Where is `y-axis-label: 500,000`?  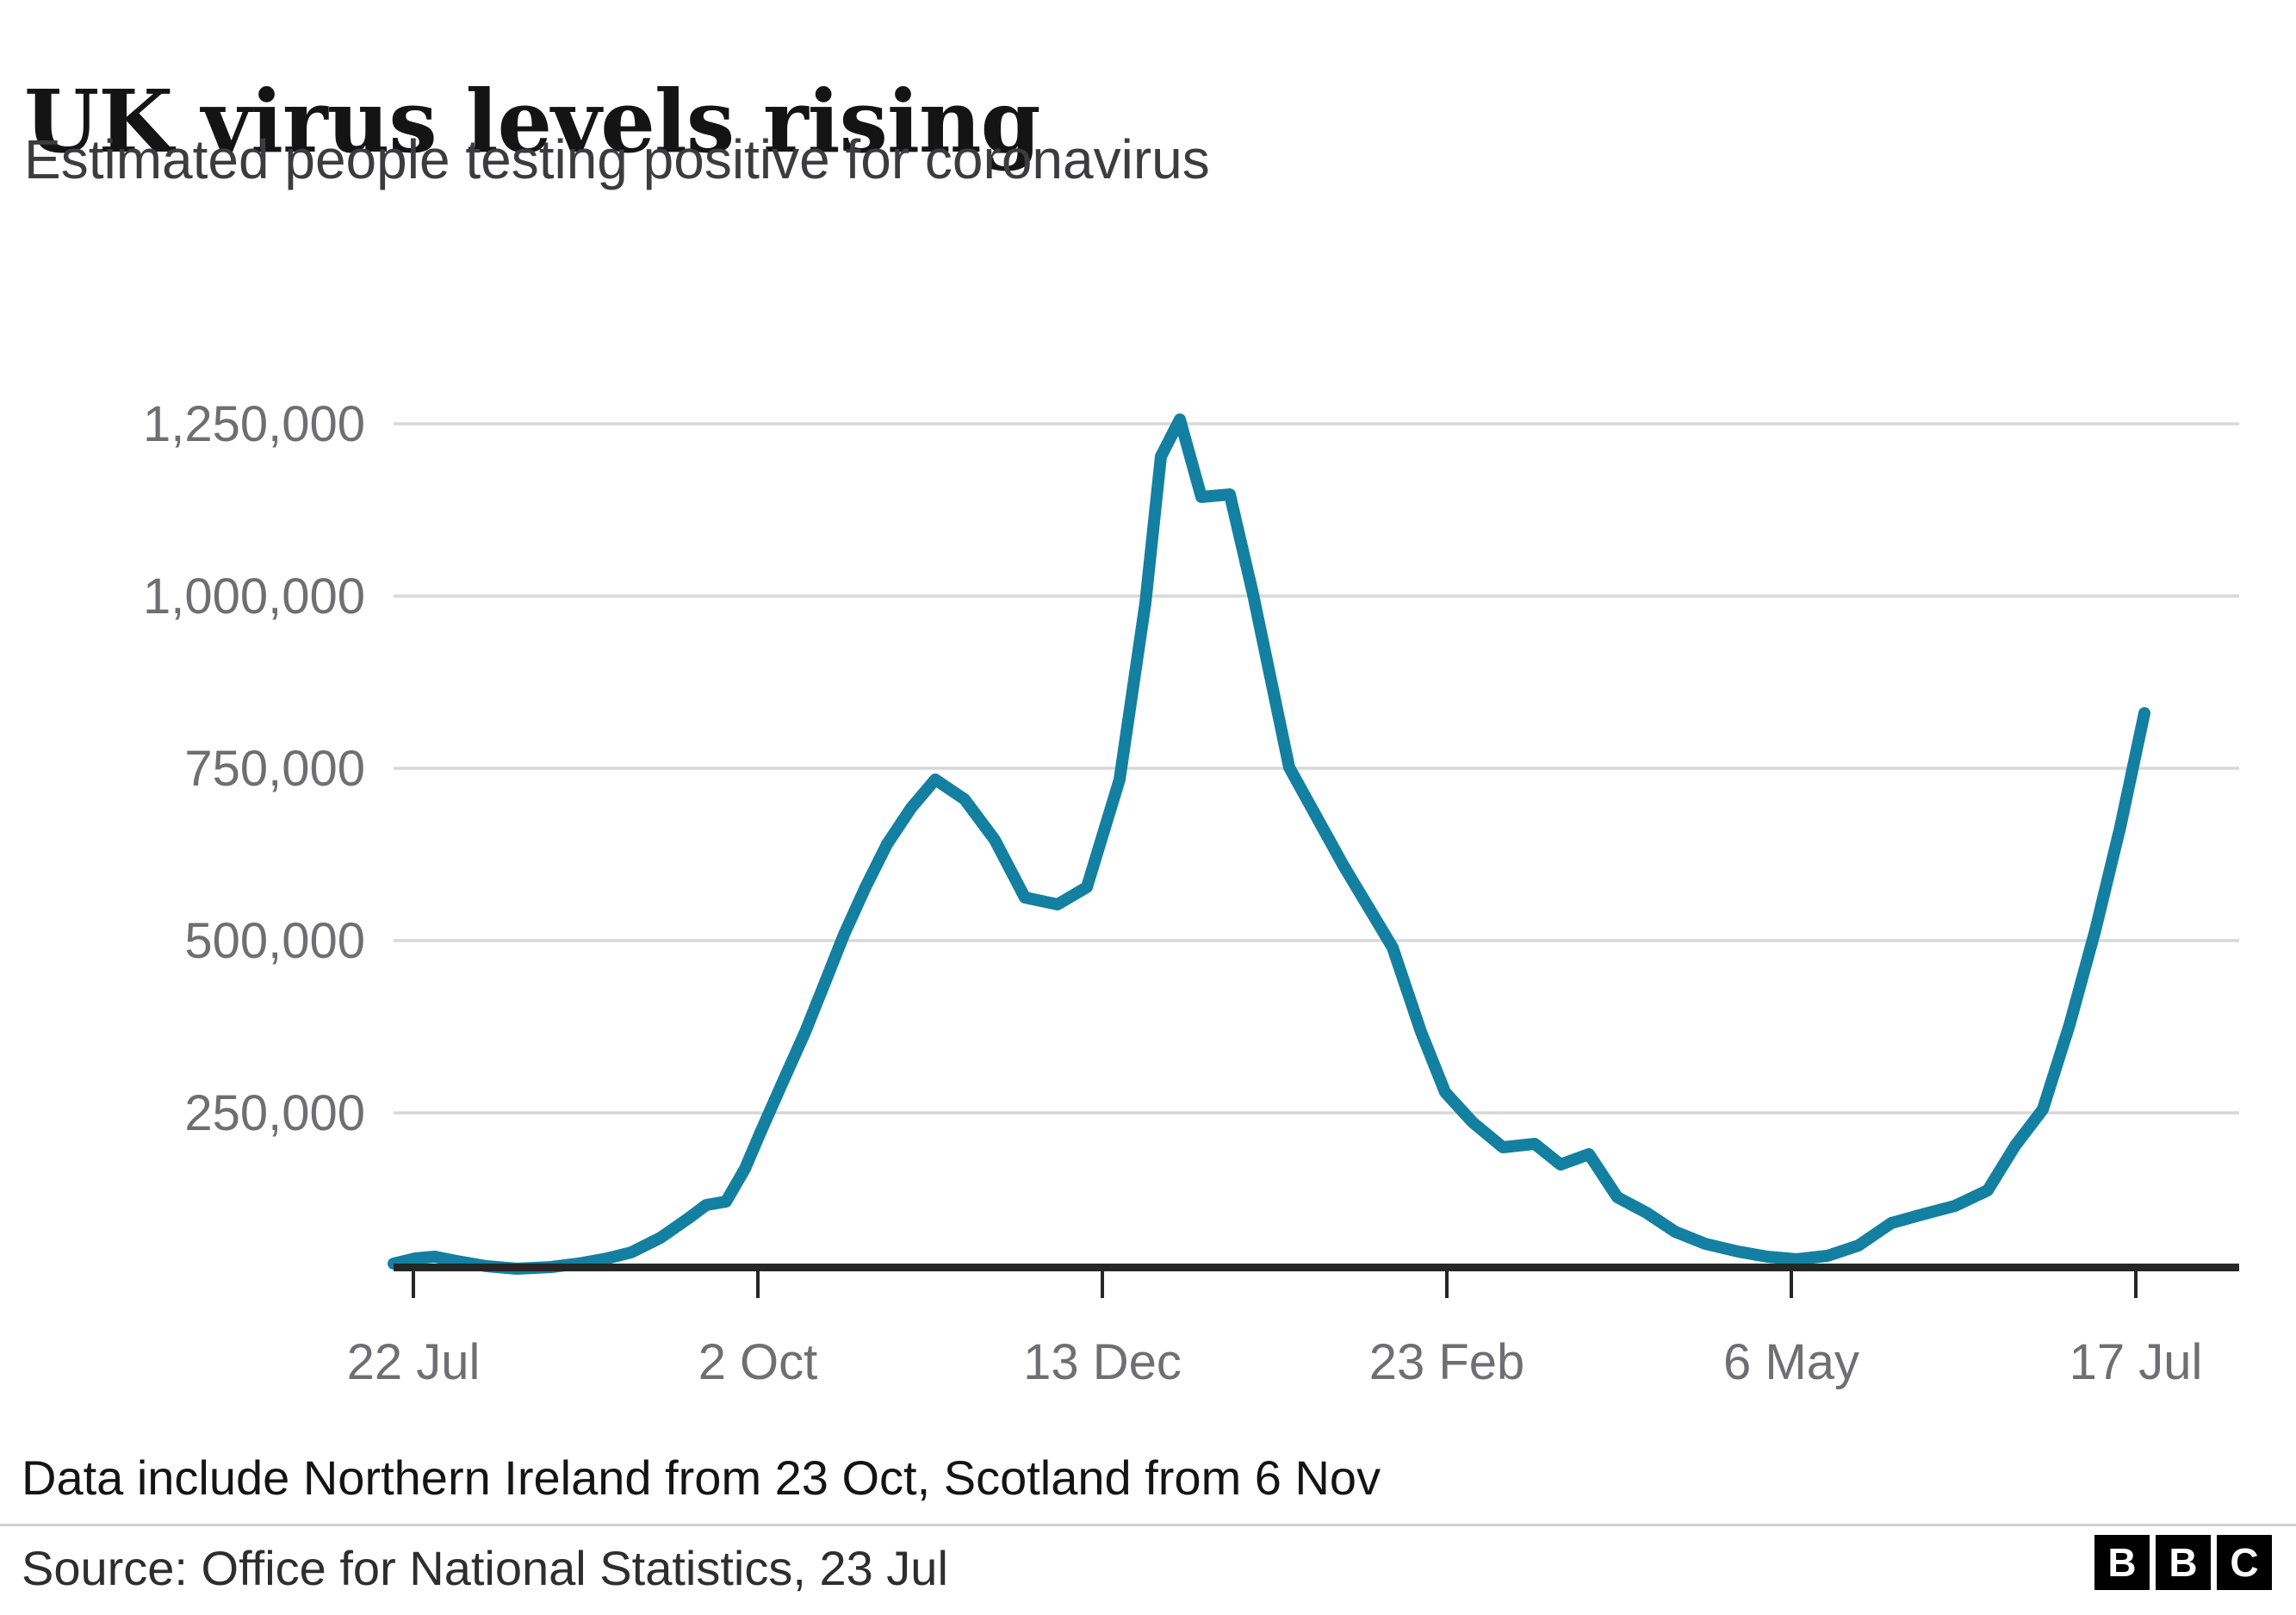
y-axis-label: 500,000 is located at coordinates (274, 941).